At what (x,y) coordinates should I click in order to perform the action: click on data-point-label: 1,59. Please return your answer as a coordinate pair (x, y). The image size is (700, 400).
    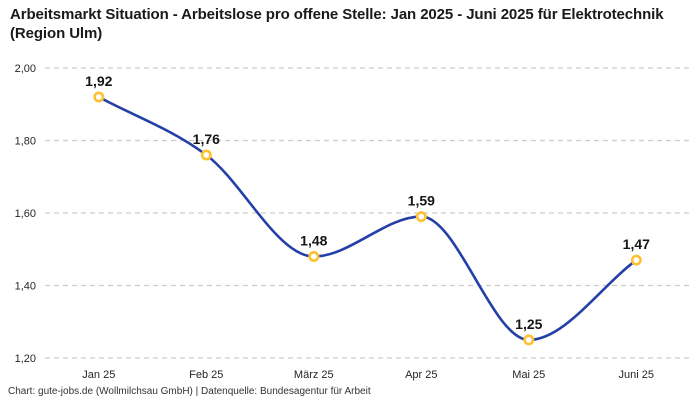
    Looking at the image, I should click on (421, 201).